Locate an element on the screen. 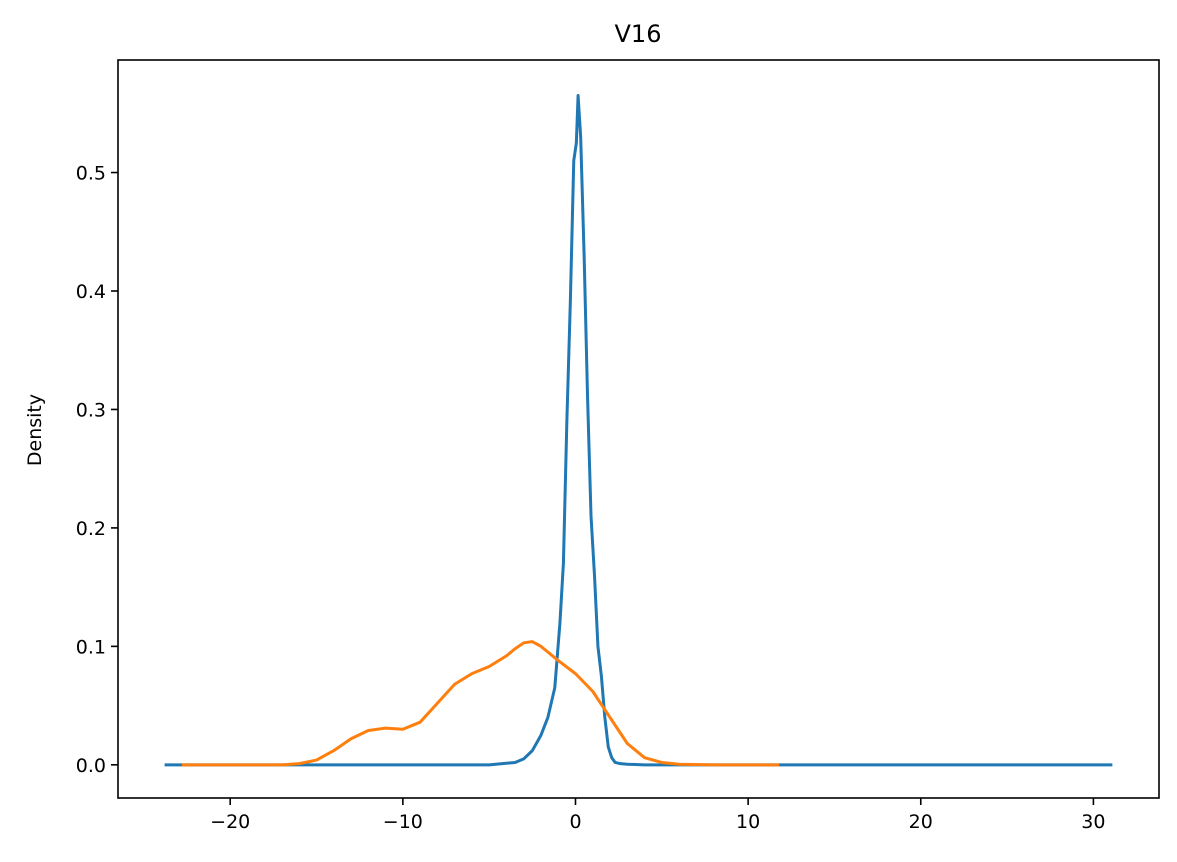 This screenshot has height=862, width=1177. y-tick-label: 0.1 is located at coordinates (91, 647).